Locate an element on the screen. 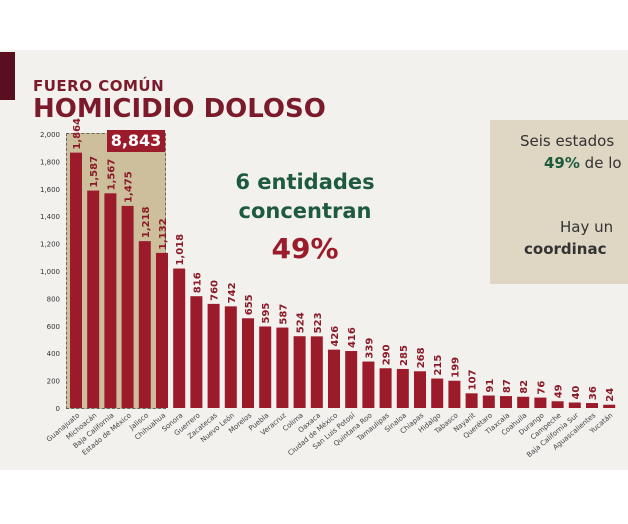 This screenshot has width=628, height=524. data-label: 416 is located at coordinates (352, 337).